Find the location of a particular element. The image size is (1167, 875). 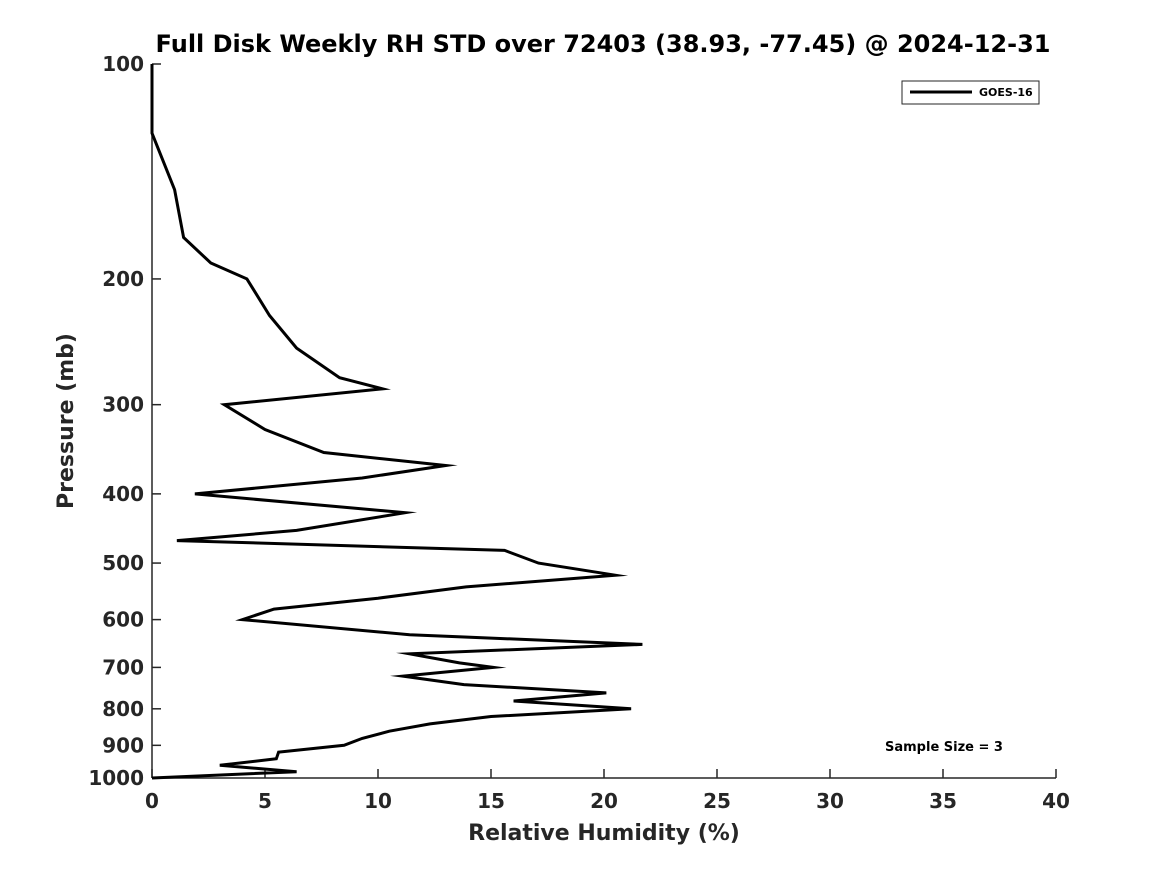

x-tick-label: 0 is located at coordinates (152, 801).